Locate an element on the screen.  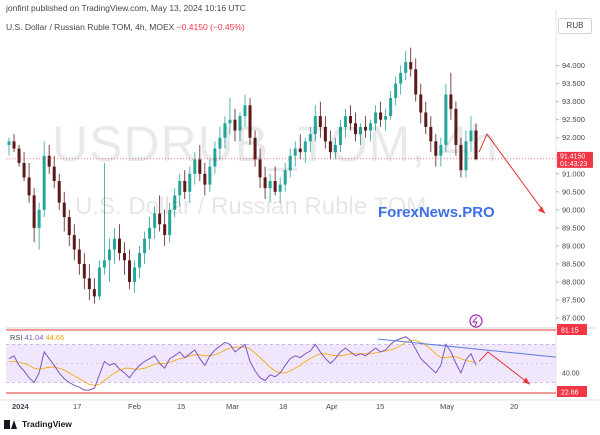
rsi-axis-tag is located at coordinates (572, 391).